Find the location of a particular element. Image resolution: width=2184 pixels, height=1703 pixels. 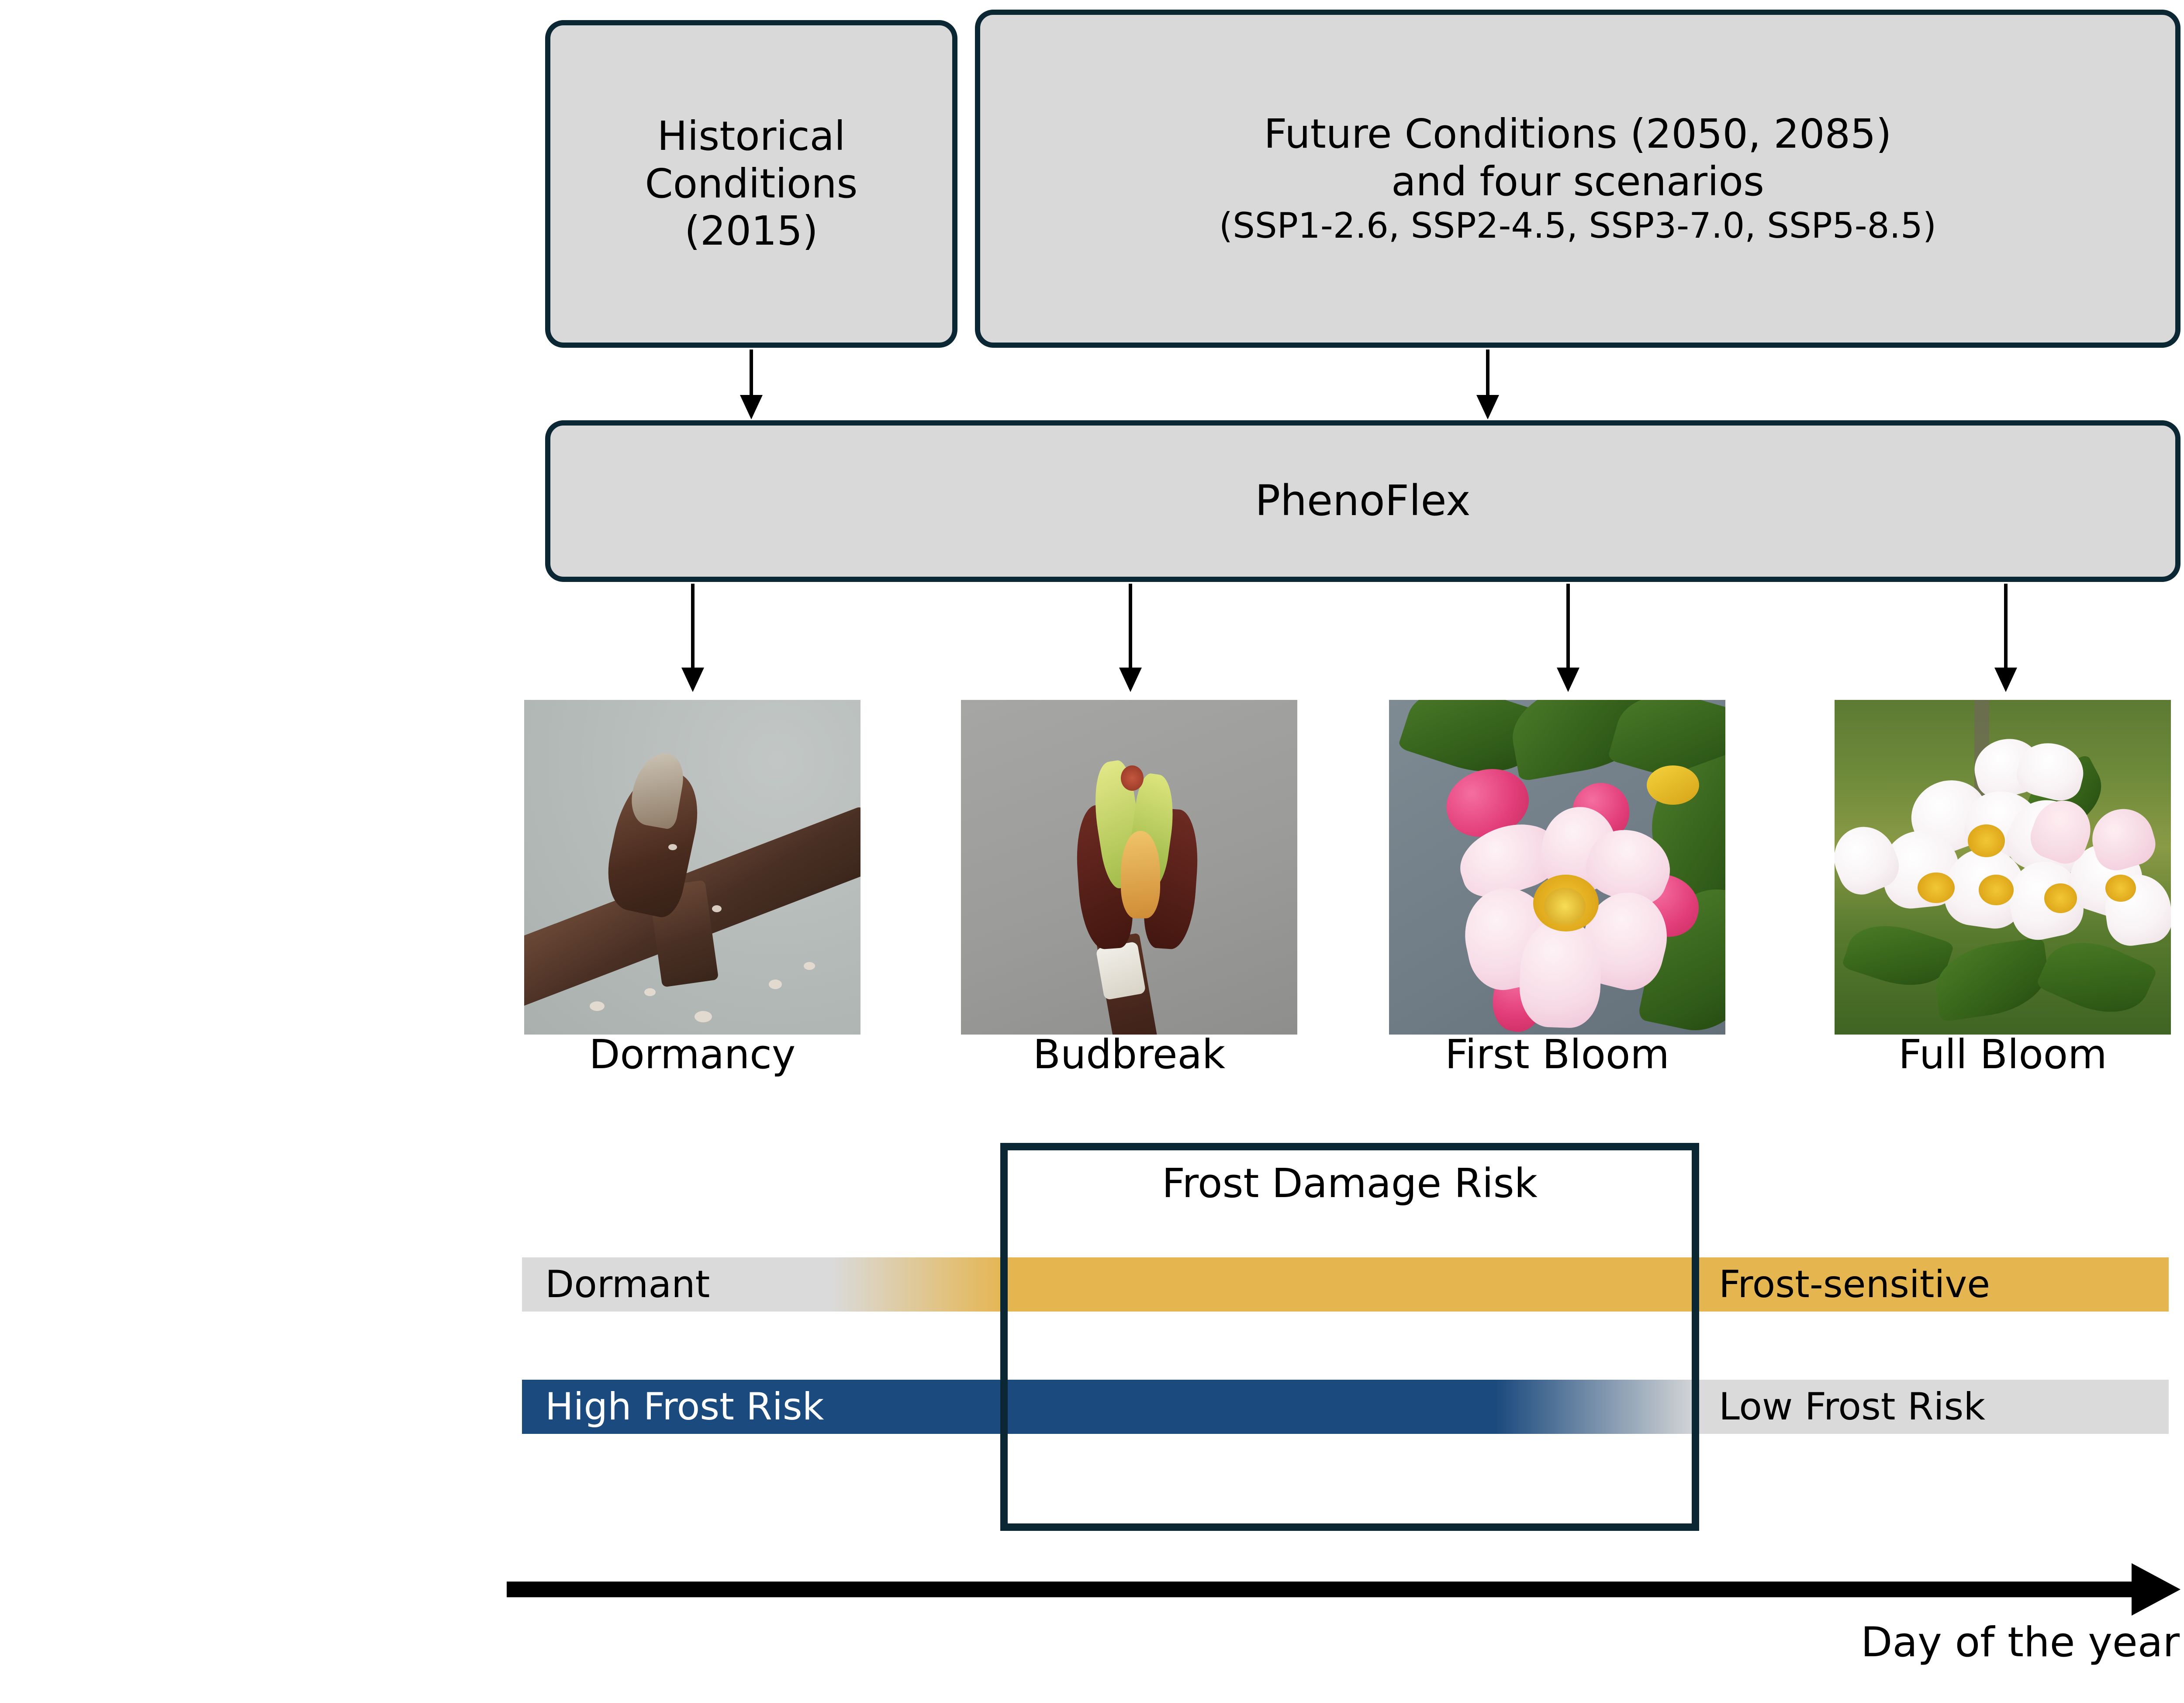

phenoflex-model-box: PhenoFlex is located at coordinates (1363, 501).